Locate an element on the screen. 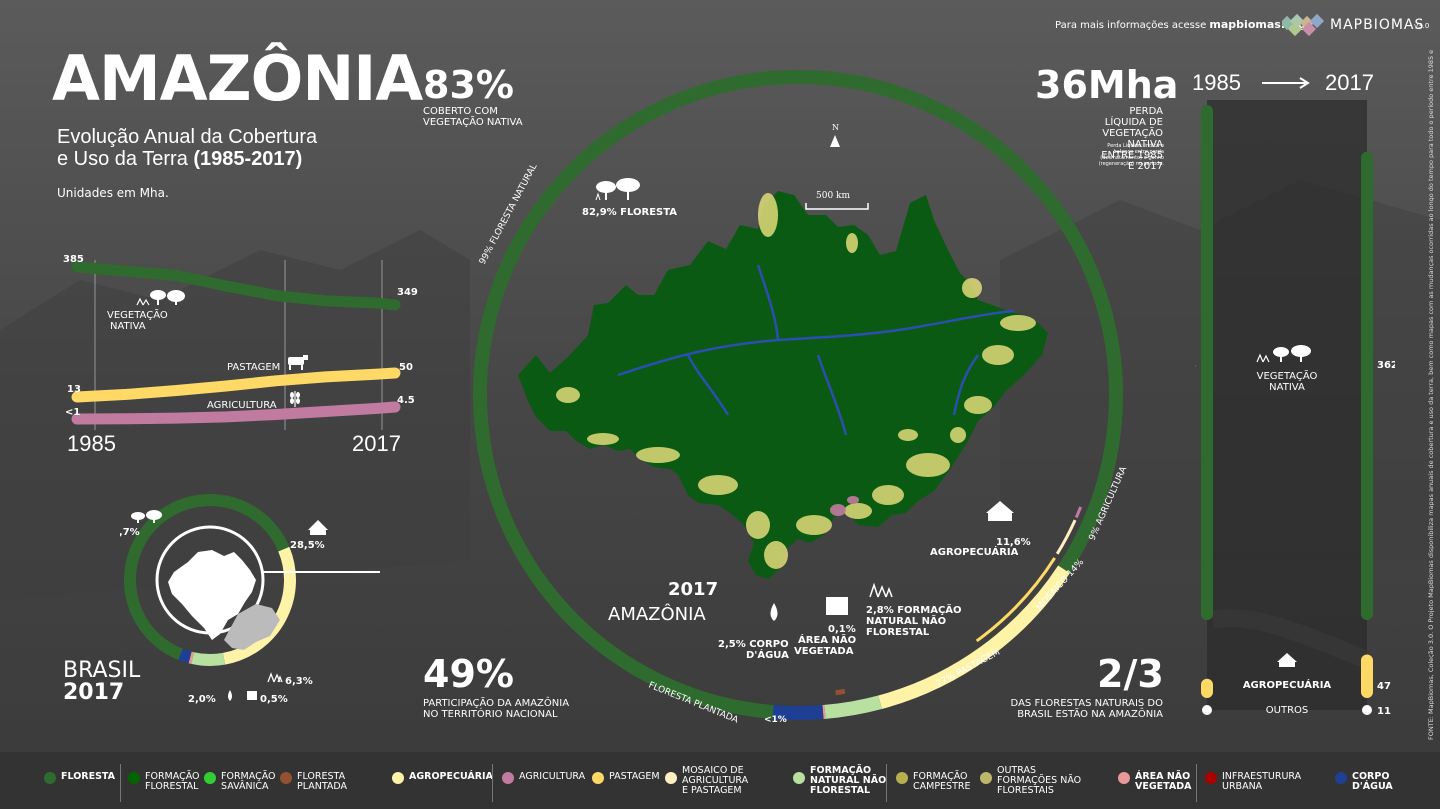  pastagem-label: PASTAGEM is located at coordinates (253, 367).